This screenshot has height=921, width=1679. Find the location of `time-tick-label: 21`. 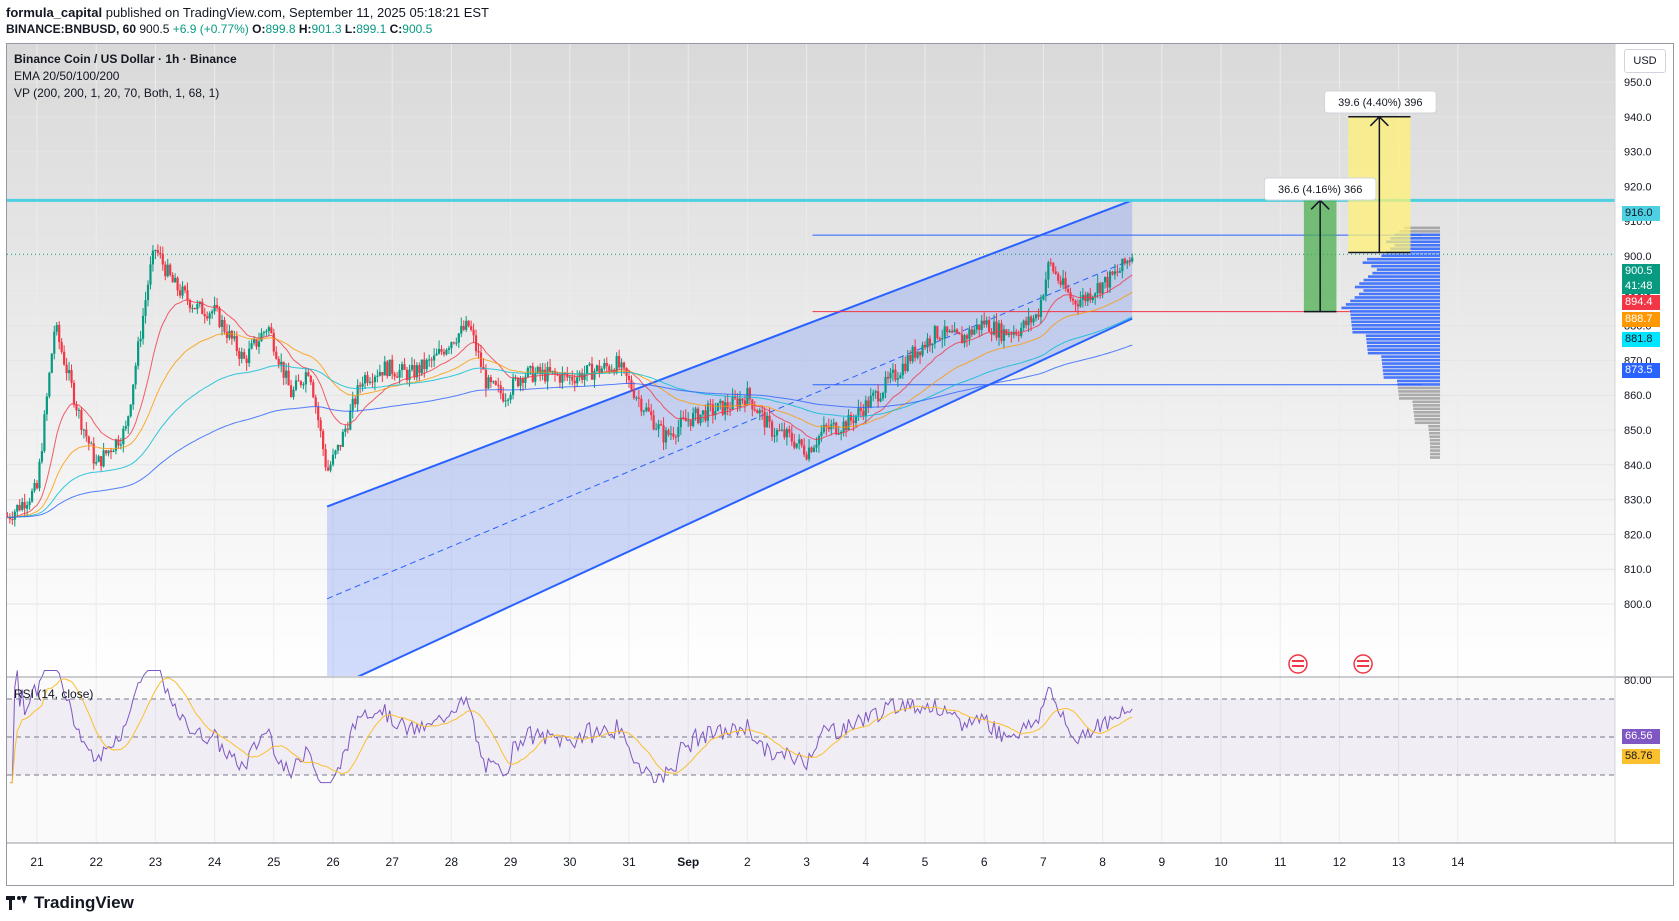

time-tick-label: 21 is located at coordinates (37, 862).